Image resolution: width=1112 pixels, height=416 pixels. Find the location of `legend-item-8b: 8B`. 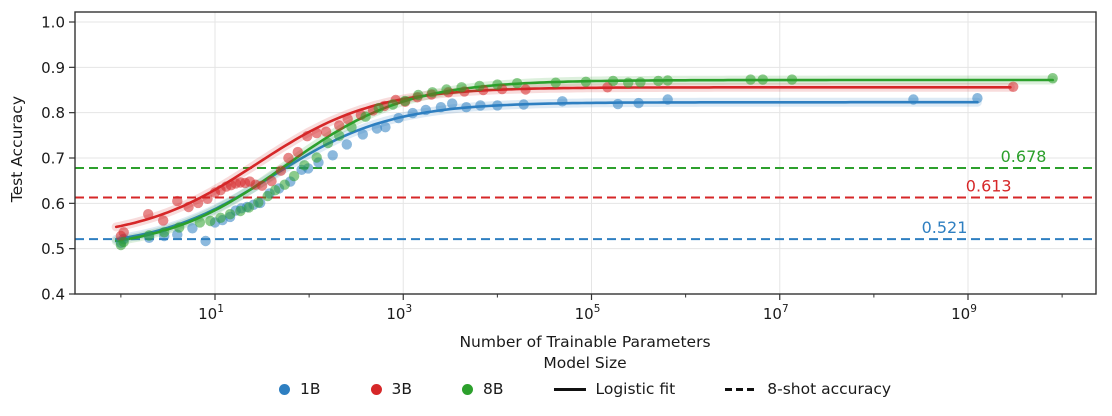

legend-item-8b: 8B is located at coordinates (482, 389).